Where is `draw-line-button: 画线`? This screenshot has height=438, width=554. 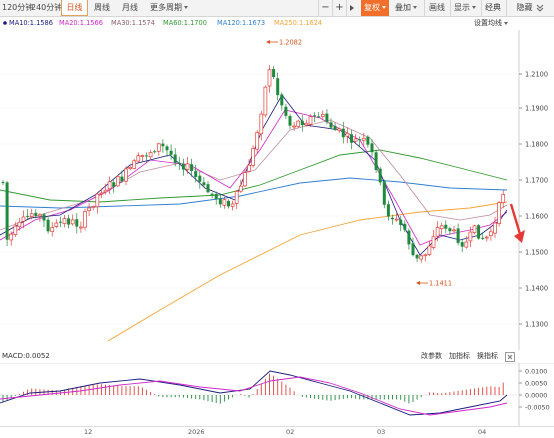 draw-line-button: 画线 is located at coordinates (436, 8).